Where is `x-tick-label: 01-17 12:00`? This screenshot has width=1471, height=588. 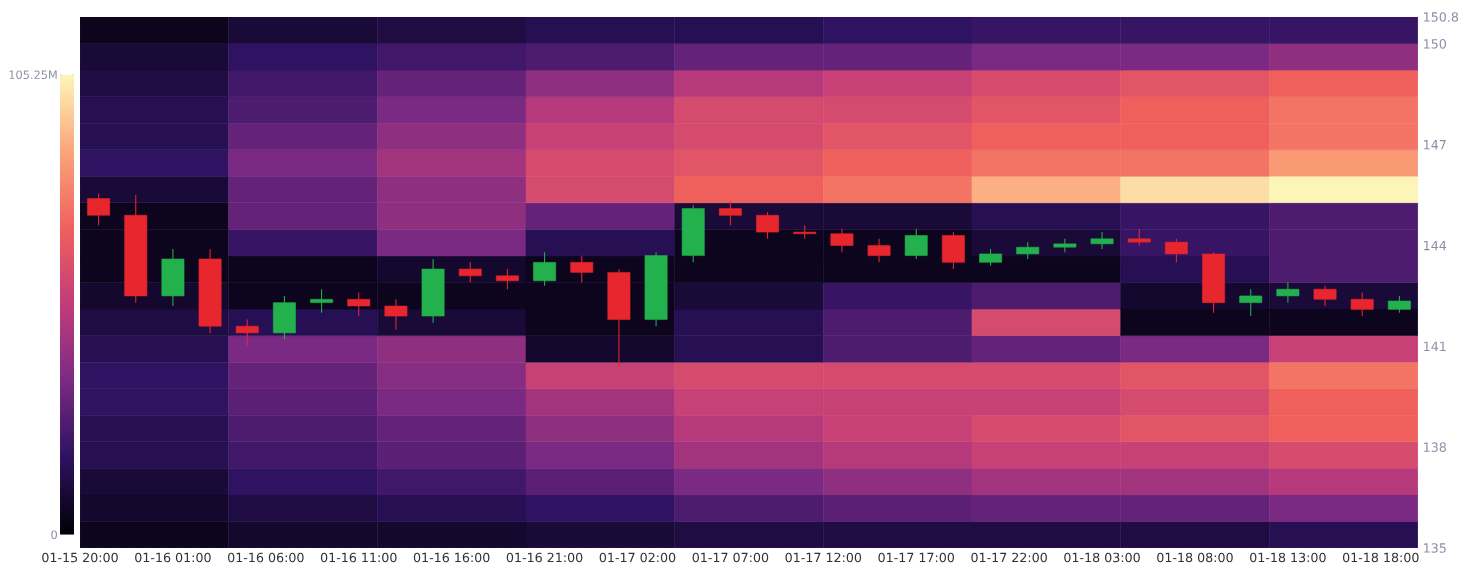 x-tick-label: 01-17 12:00 is located at coordinates (823, 557).